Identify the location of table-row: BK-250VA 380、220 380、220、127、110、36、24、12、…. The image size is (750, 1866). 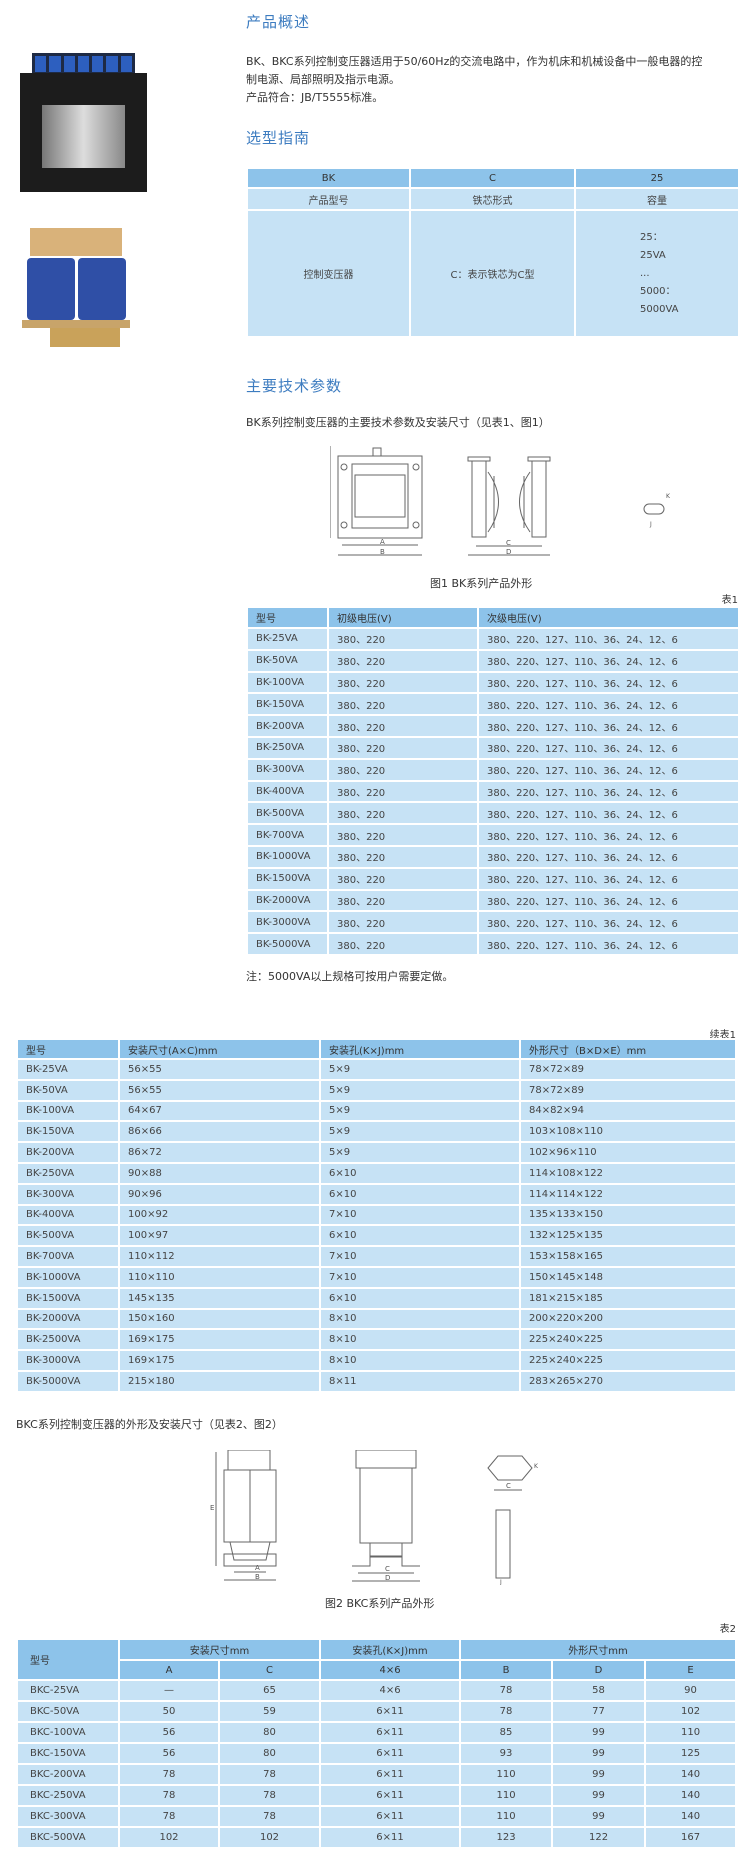
(493, 747).